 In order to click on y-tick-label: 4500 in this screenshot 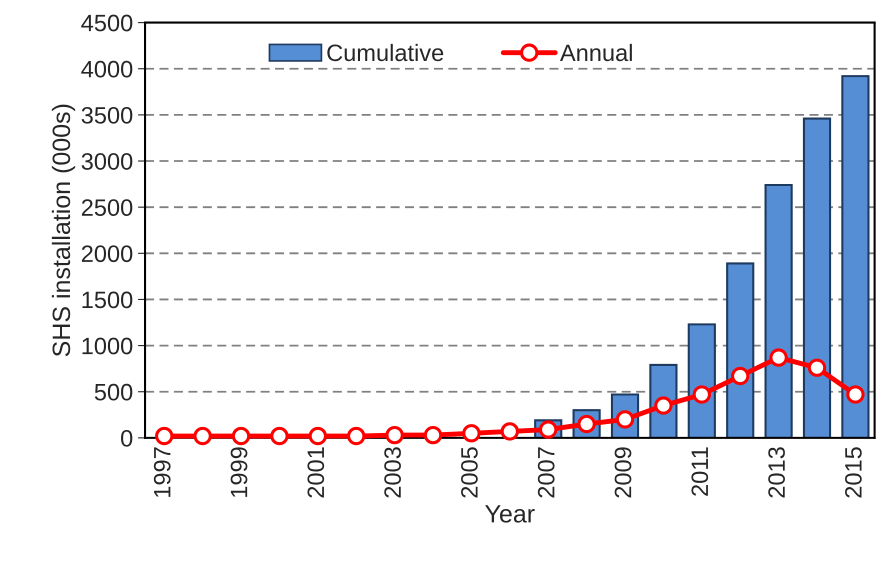, I will do `click(106, 23)`.